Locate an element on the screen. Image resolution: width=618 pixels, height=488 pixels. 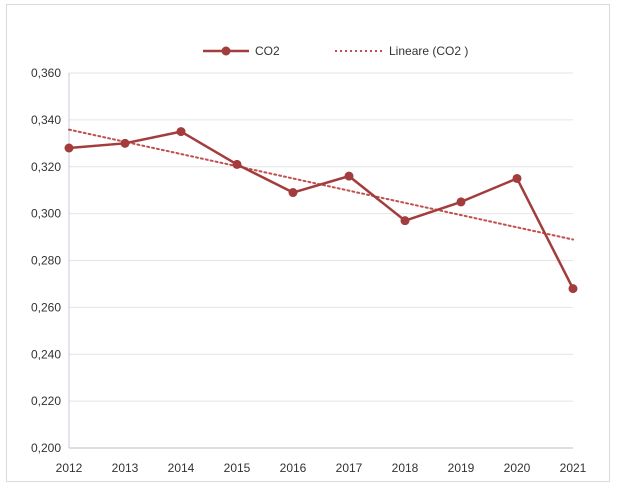
y-tick-label: 0,220 is located at coordinates (46, 401).